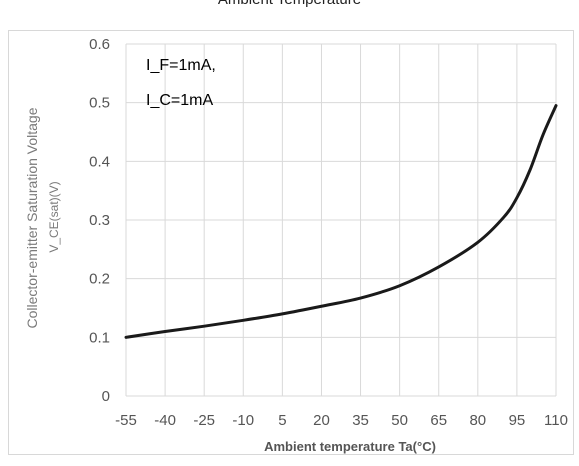  What do you see at coordinates (477, 420) in the screenshot?
I see `x-tick-label: 80` at bounding box center [477, 420].